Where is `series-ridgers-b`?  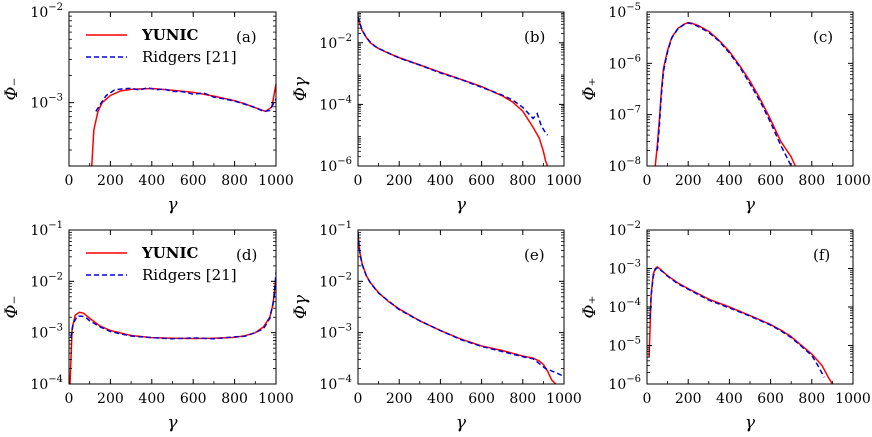 series-ridgers-b is located at coordinates (453, 76).